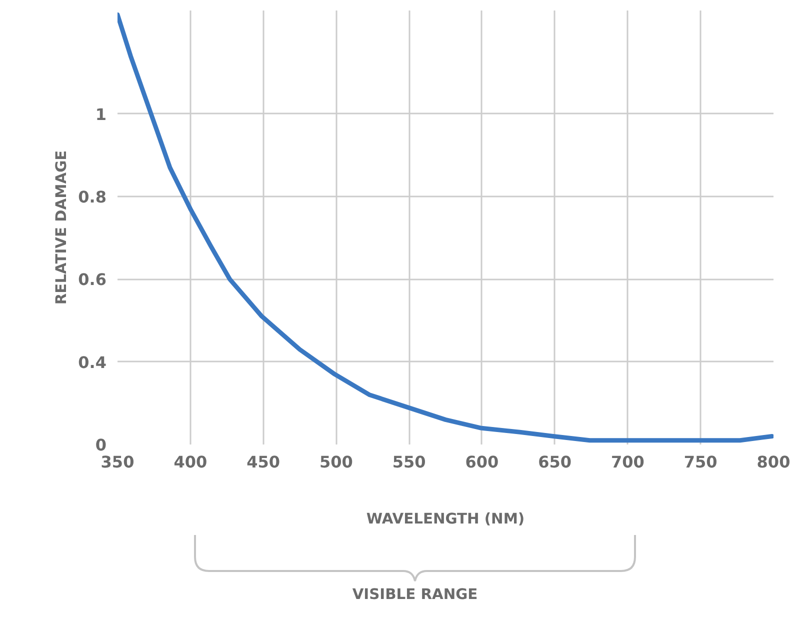 The image size is (798, 637). I want to click on y-tick-label: 0, so click(101, 445).